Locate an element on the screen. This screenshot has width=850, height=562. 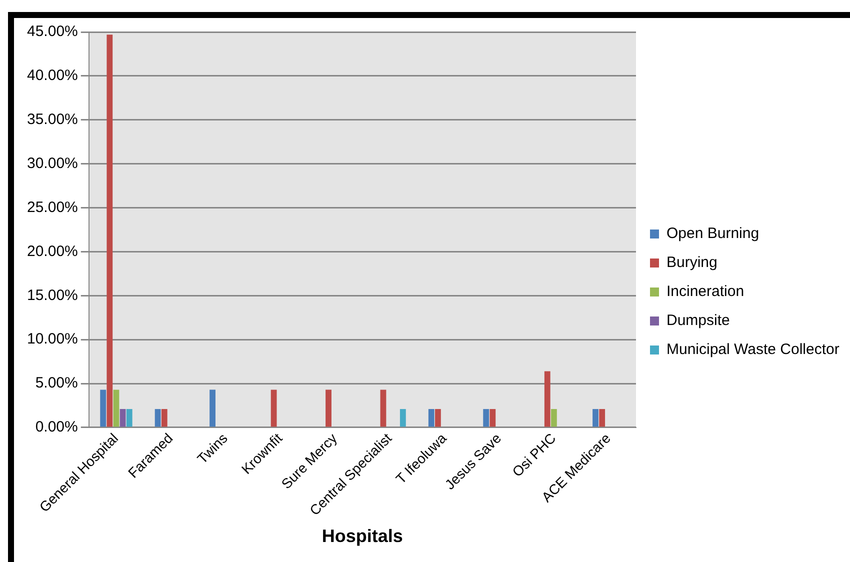
legend-label: Municipal Waste Collector is located at coordinates (753, 349).